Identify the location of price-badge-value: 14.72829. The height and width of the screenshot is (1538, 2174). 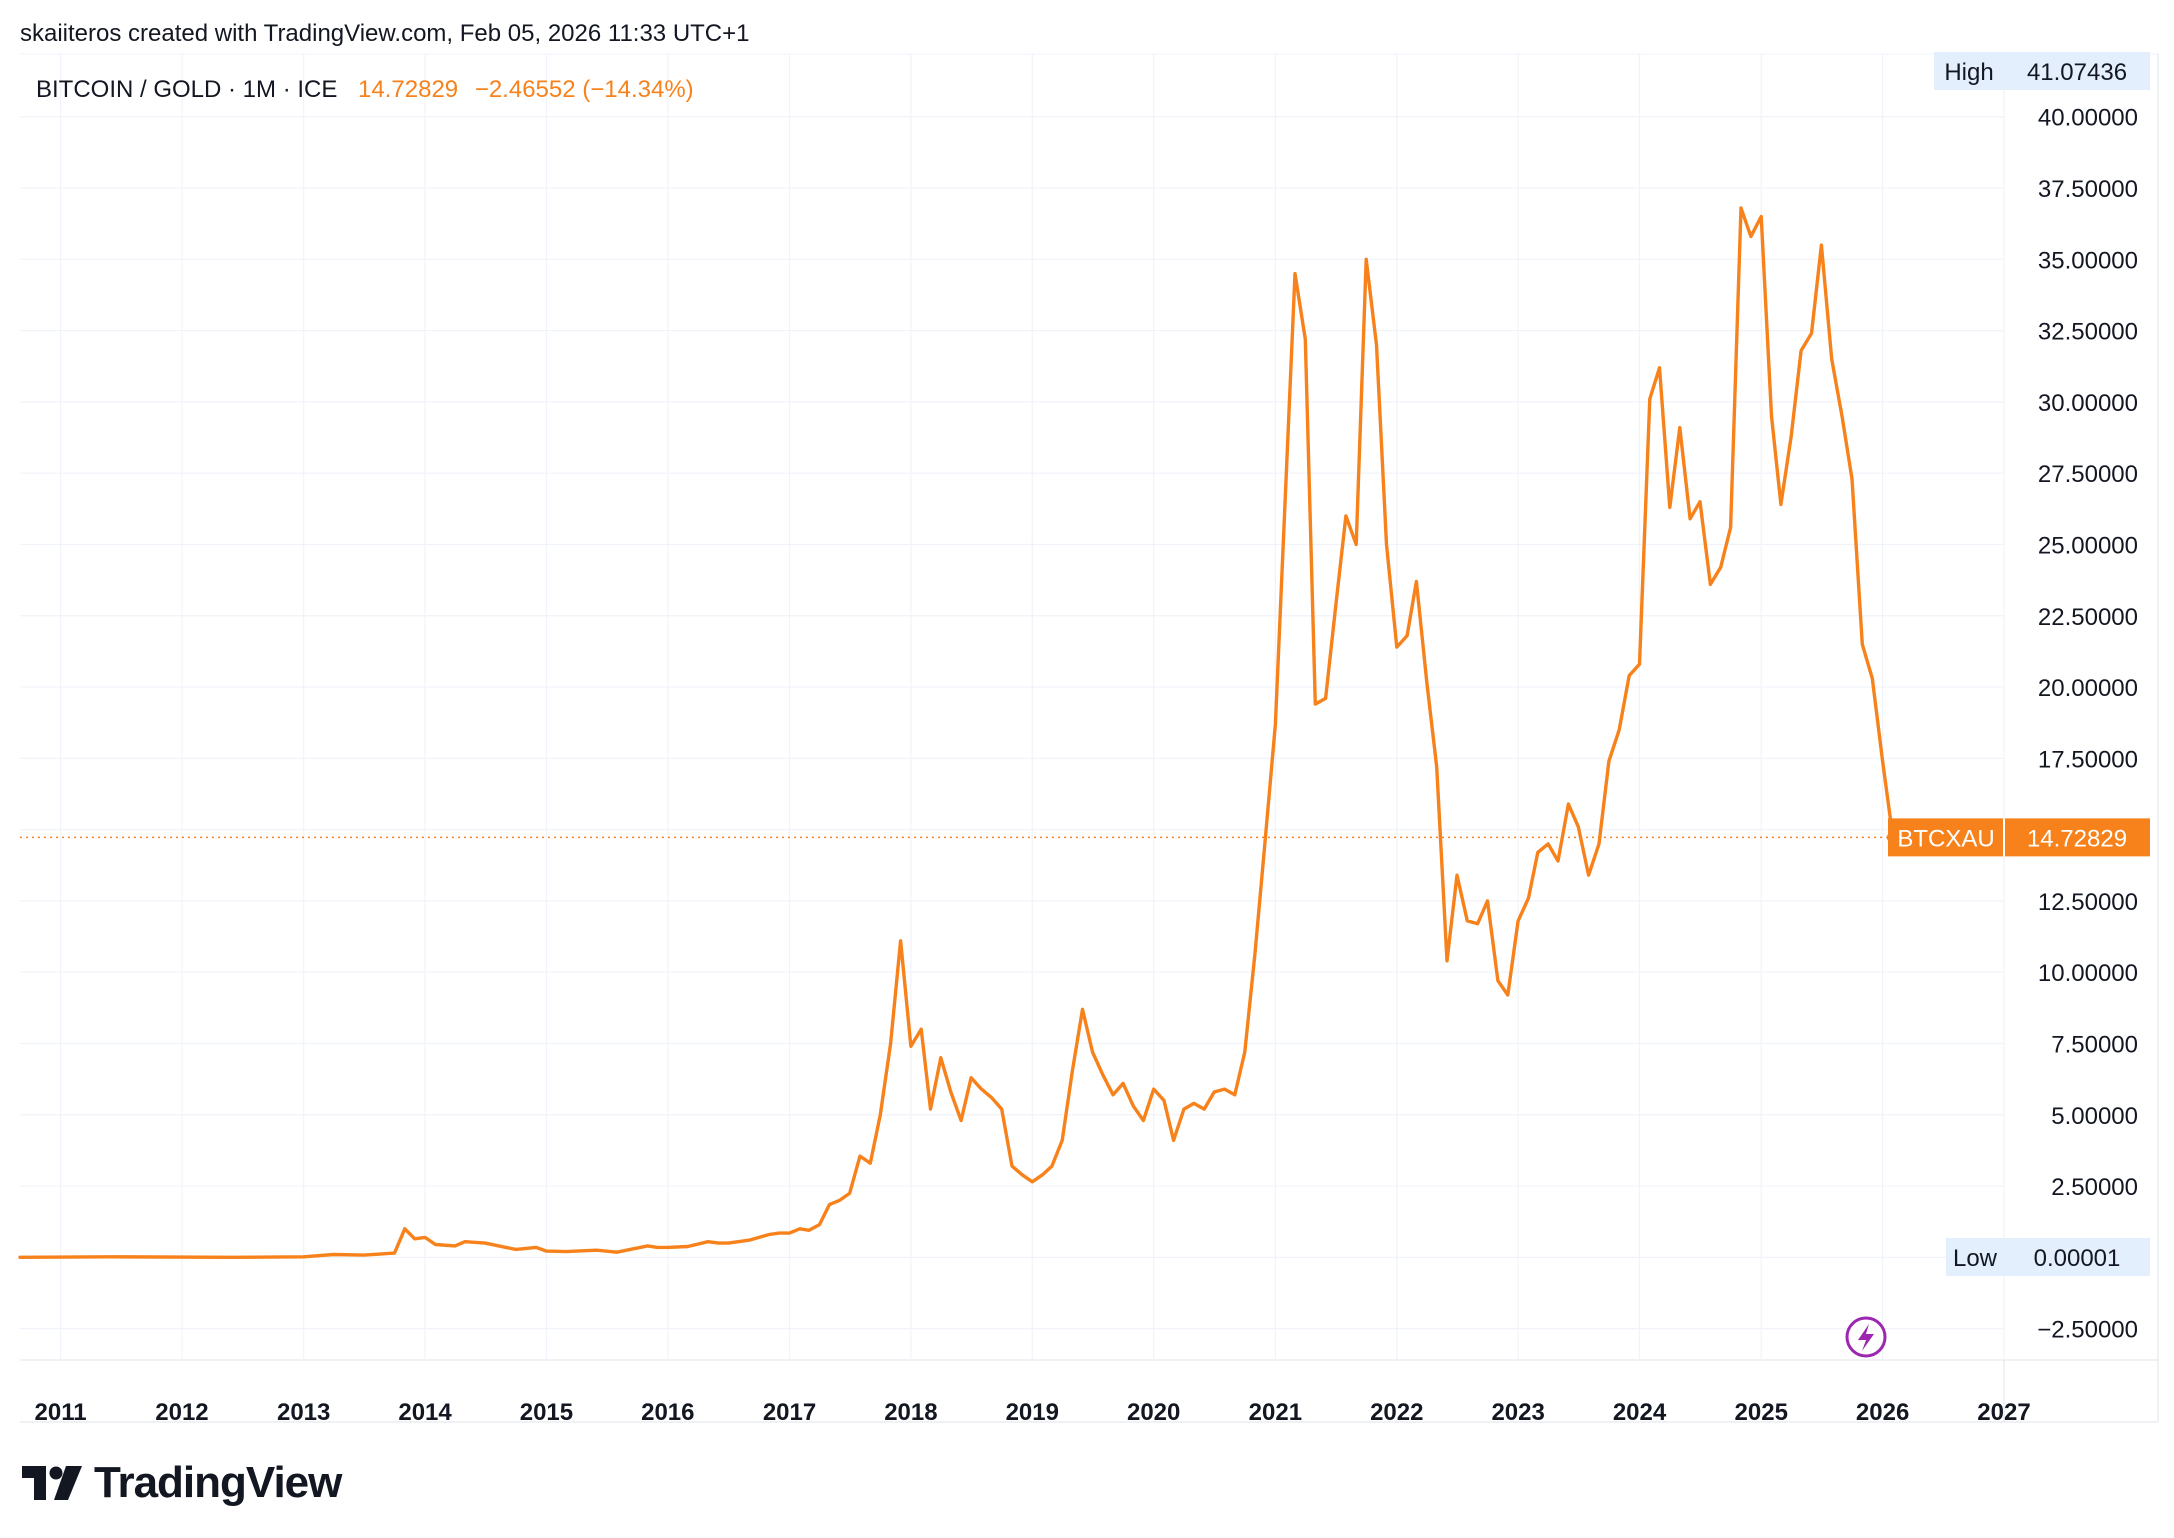
(2077, 838).